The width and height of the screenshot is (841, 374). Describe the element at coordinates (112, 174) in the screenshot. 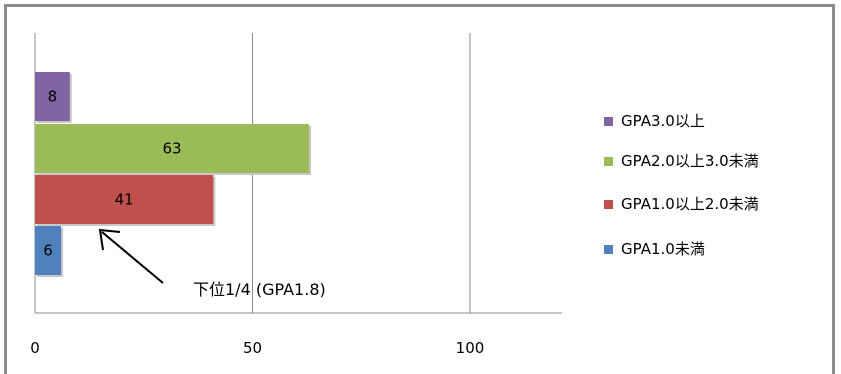

I see `data-labels: 8 63 41 6` at that location.